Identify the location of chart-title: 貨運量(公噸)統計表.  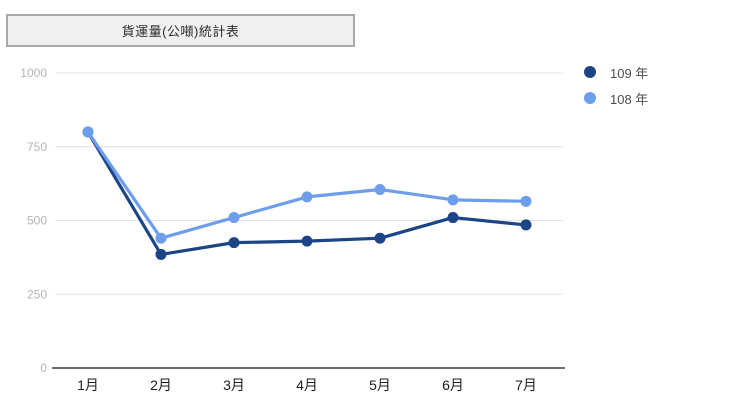
(180, 31).